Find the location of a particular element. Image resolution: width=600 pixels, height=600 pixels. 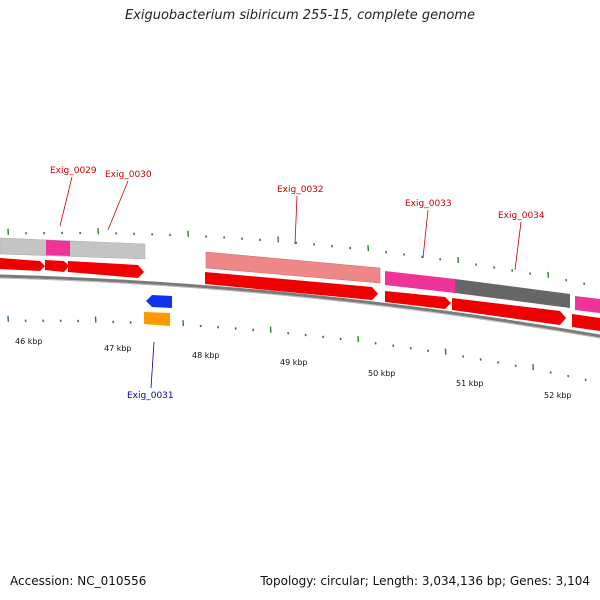

upper-tick-track is located at coordinates (296, 256).